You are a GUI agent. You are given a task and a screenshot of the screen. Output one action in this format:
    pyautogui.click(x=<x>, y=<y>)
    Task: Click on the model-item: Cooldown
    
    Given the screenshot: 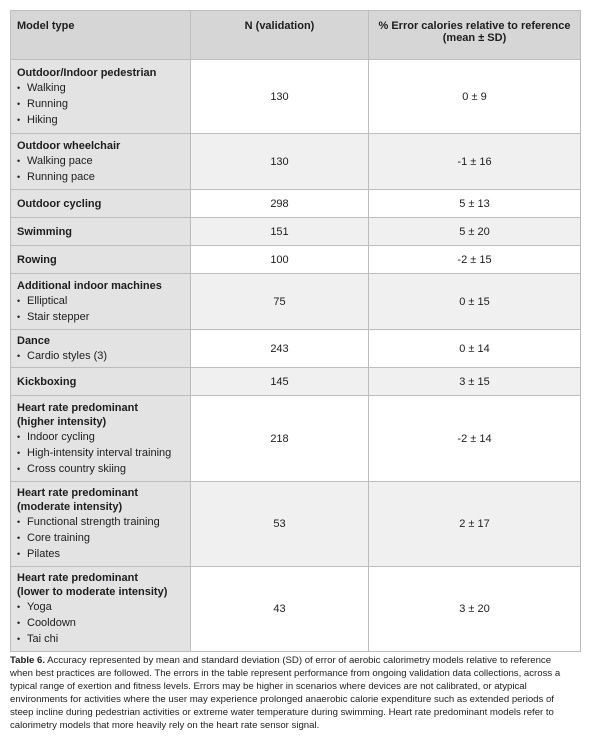 What is the action you would take?
    pyautogui.click(x=100, y=623)
    